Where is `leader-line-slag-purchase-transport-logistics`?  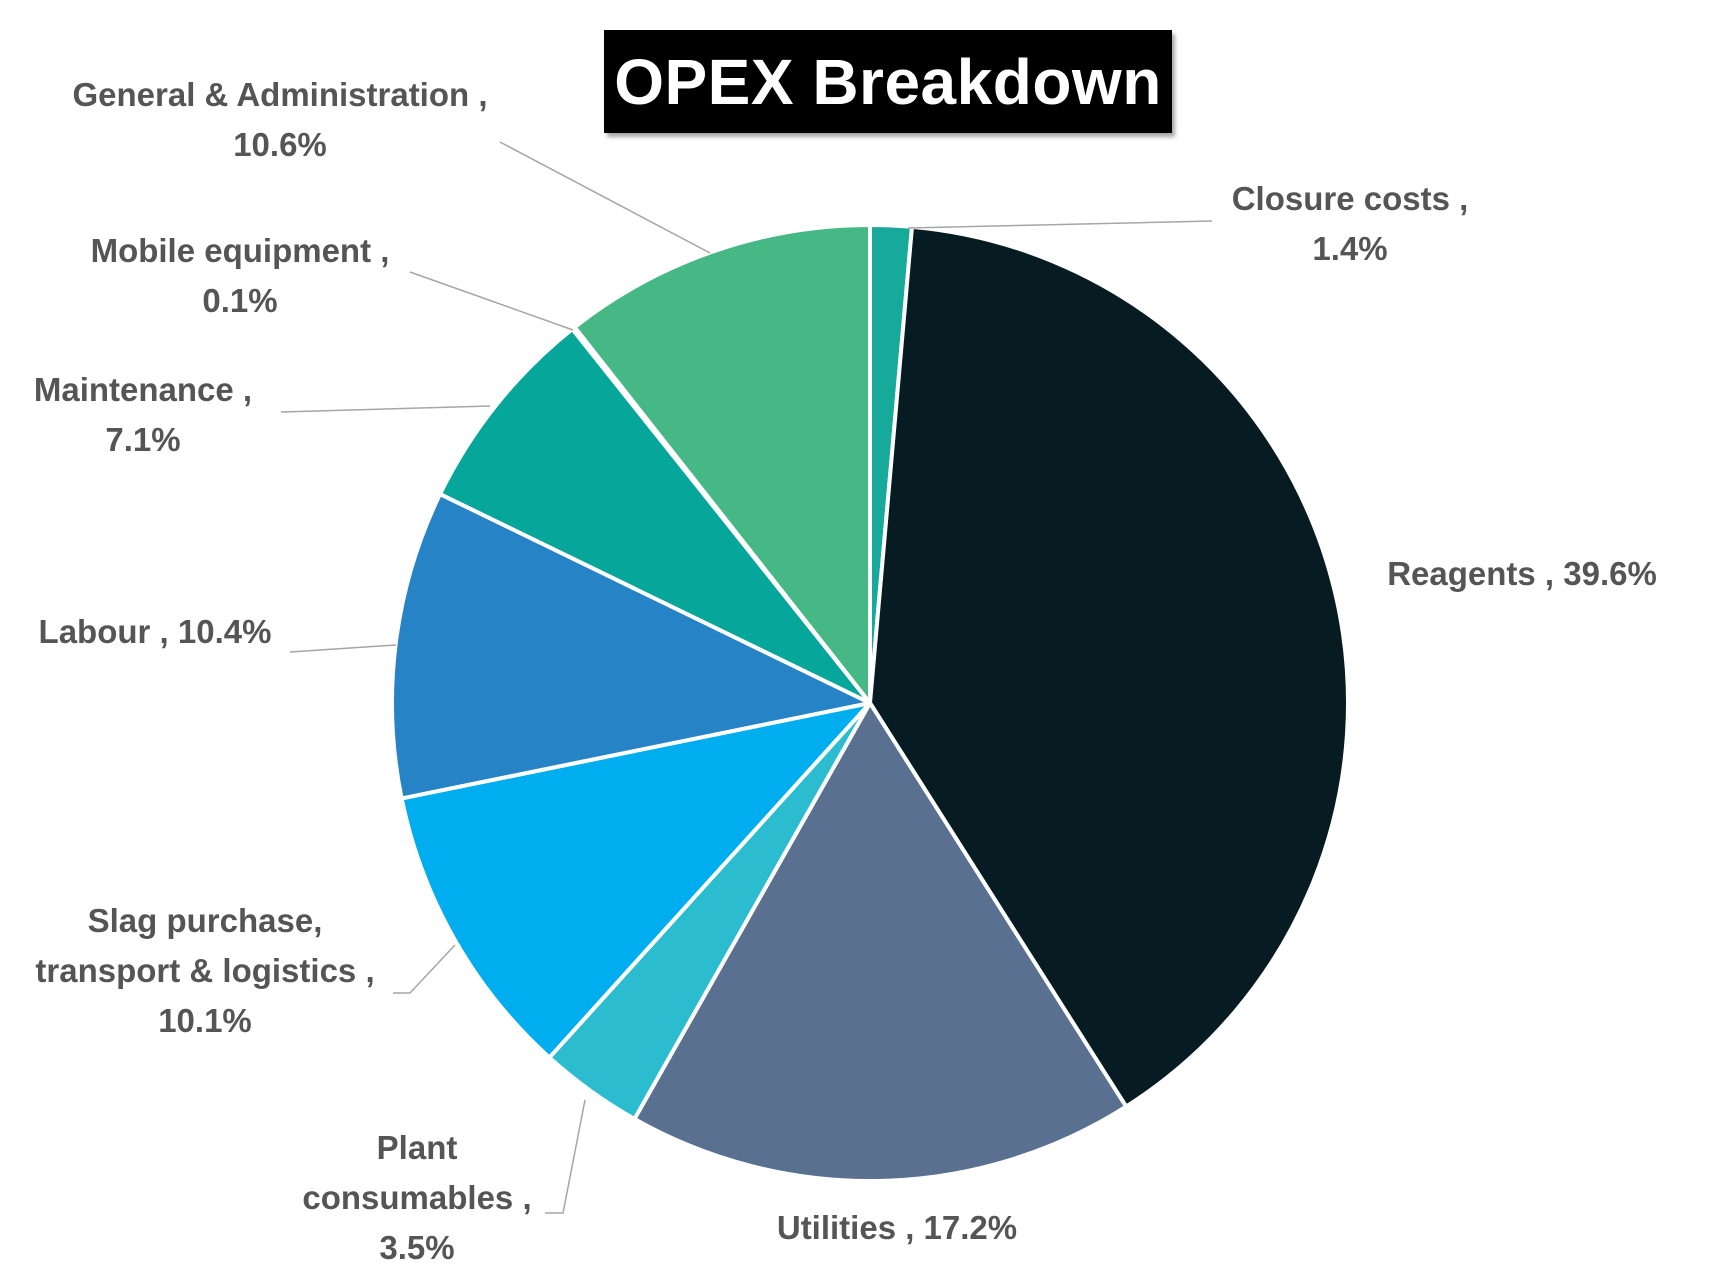 leader-line-slag-purchase-transport-logistics is located at coordinates (424, 969).